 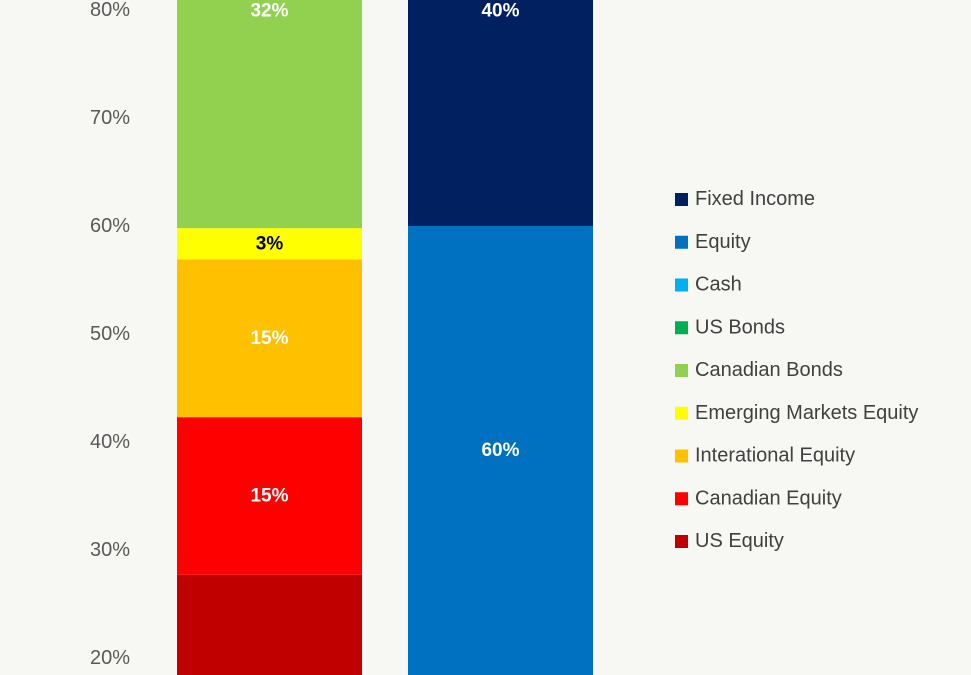 What do you see at coordinates (718, 285) in the screenshot?
I see `legend-label: Cash` at bounding box center [718, 285].